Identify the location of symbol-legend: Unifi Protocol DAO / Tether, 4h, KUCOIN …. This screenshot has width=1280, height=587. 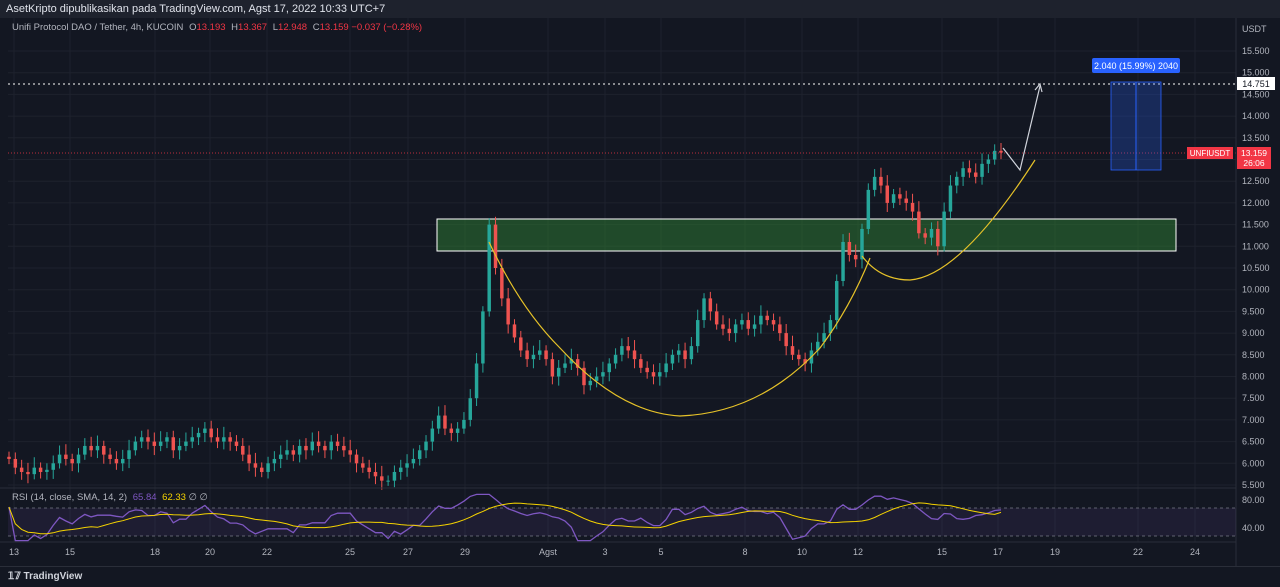
(217, 27).